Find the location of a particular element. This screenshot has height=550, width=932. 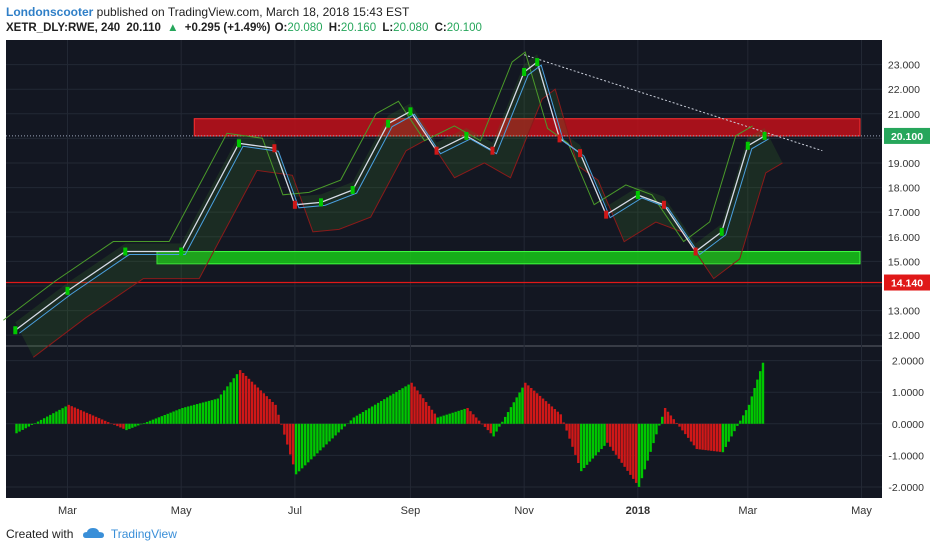

x-tick-label: May is located at coordinates (861, 511).